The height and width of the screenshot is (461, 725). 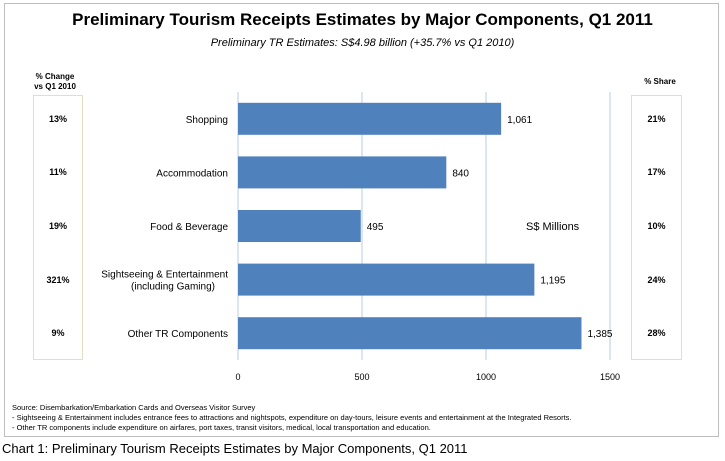 I want to click on bar-value-label-0: 1,061, so click(x=519, y=120).